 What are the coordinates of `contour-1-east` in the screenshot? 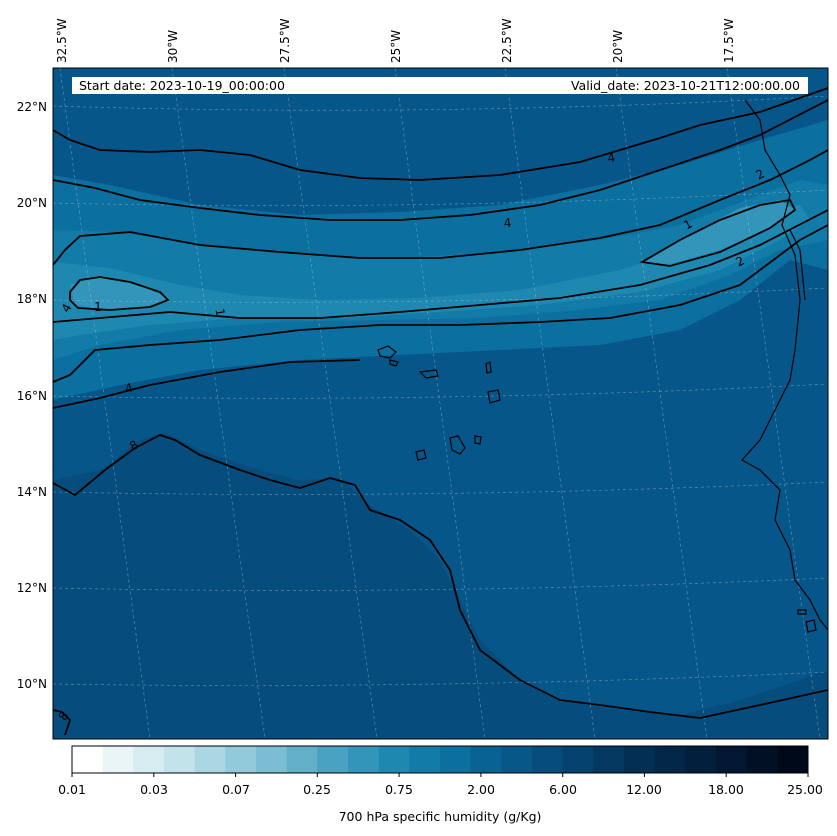 It's located at (718, 233).